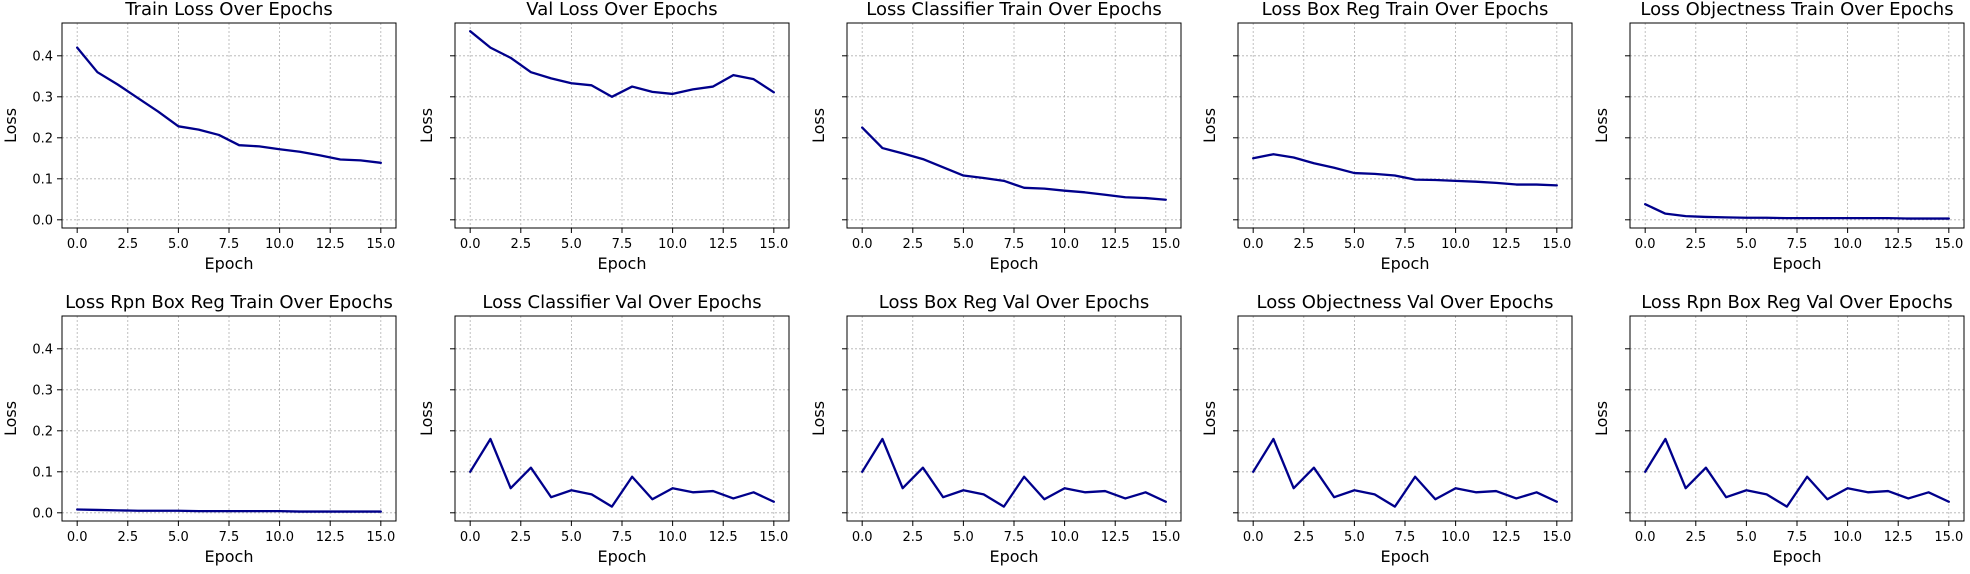 This screenshot has height=574, width=1970. I want to click on chart-title: Loss Classifier Val Over Epochs, so click(621, 302).